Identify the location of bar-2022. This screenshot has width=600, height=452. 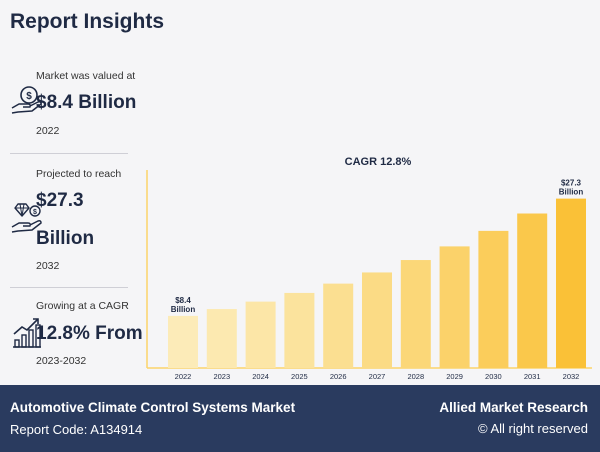
(183, 341).